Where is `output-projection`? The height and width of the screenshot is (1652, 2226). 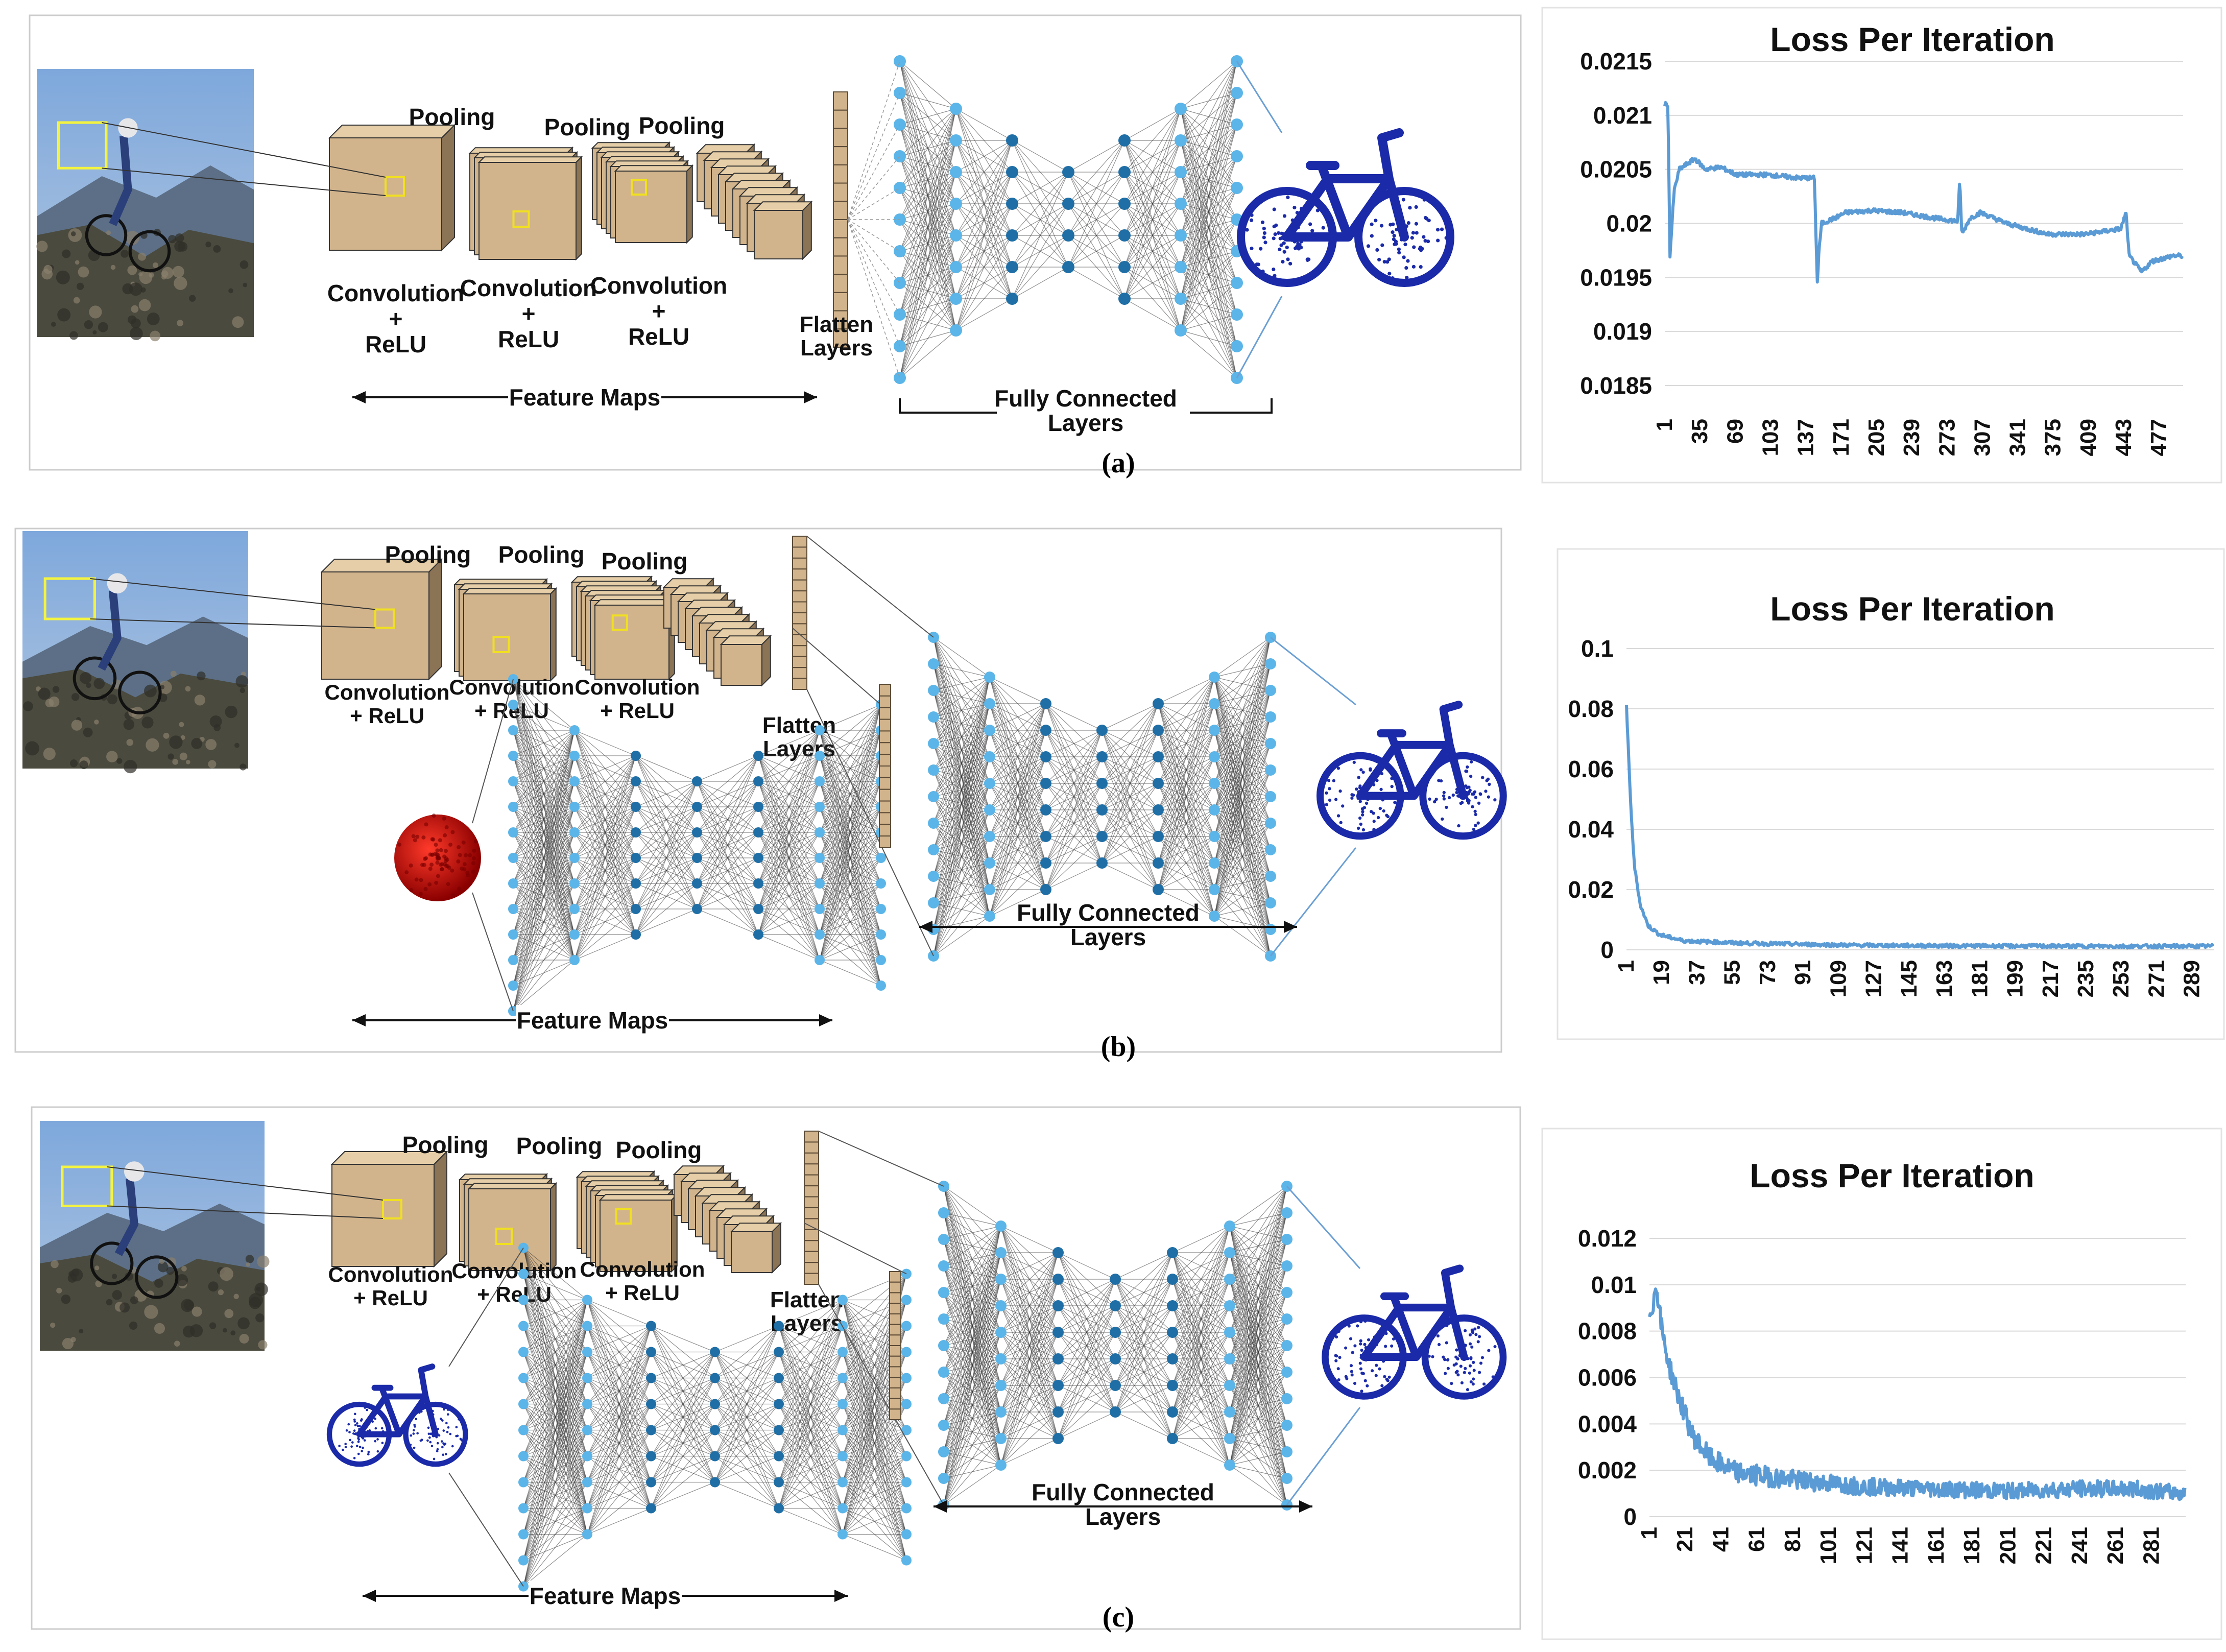 output-projection is located at coordinates (1313, 671).